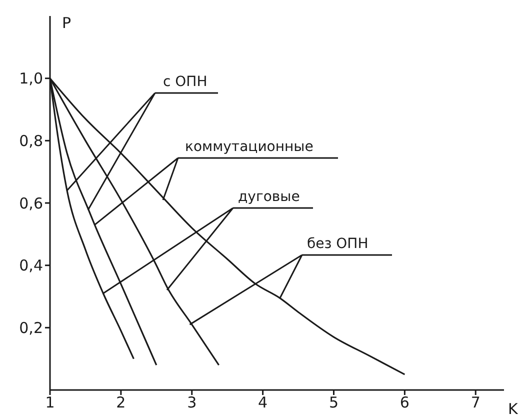 The height and width of the screenshot is (418, 523). Describe the element at coordinates (513, 409) in the screenshot. I see `x-axis-title: K` at that location.